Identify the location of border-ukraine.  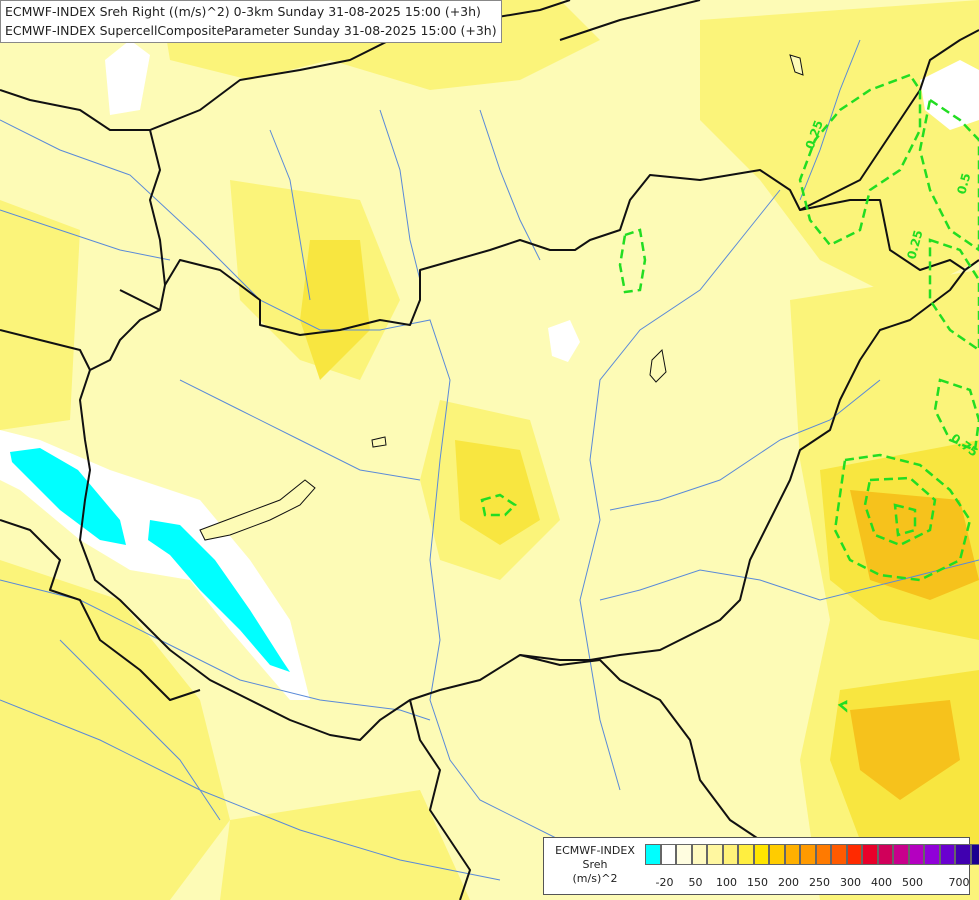
(889, 120).